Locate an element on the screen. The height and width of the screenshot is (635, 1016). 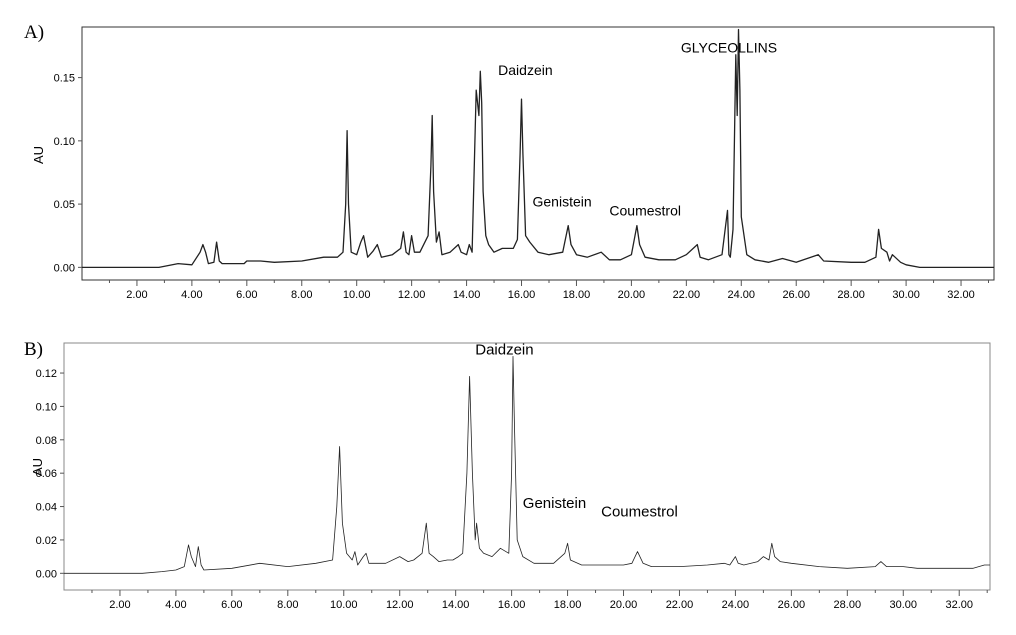
peak-label-glyceollins: GLYCEOLLINS is located at coordinates (729, 47).